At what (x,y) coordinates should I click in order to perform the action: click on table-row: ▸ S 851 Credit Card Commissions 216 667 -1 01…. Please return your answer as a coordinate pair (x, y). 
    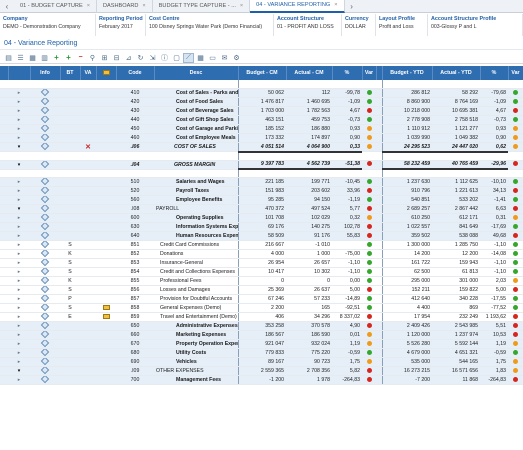
    Looking at the image, I should click on (261, 245).